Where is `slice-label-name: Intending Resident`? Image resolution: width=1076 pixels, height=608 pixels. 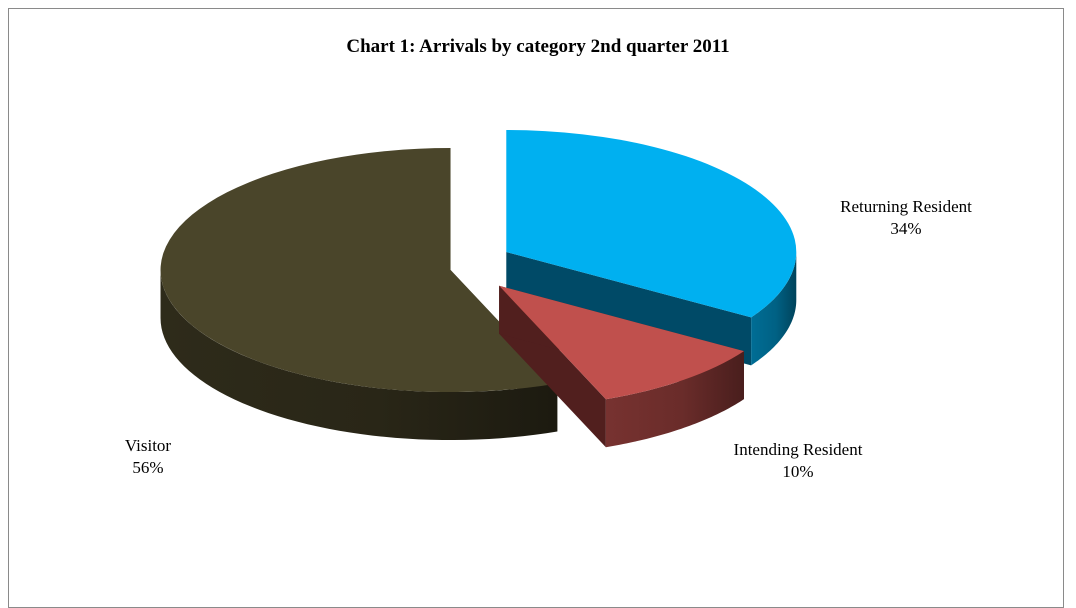 slice-label-name: Intending Resident is located at coordinates (798, 449).